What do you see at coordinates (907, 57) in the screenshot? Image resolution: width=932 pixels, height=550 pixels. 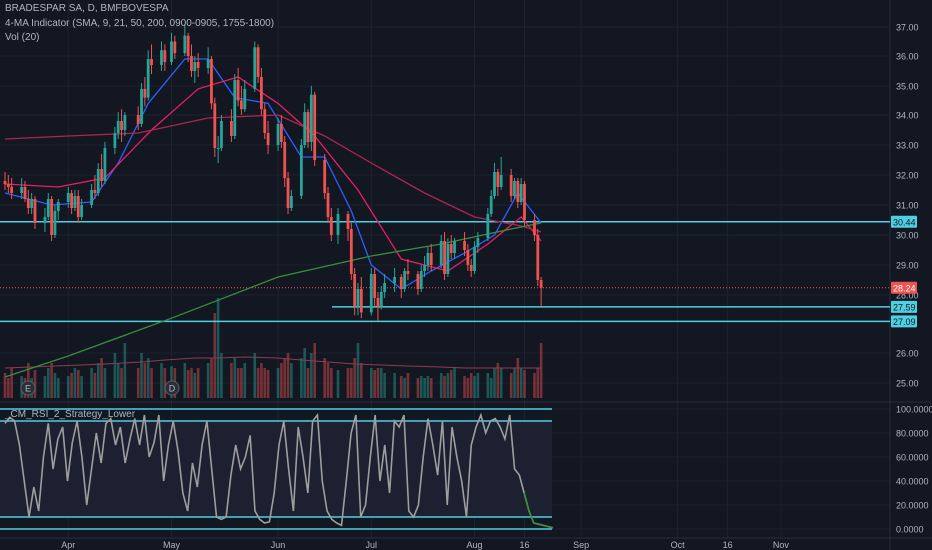 I see `price-tick-label: 36.00` at bounding box center [907, 57].